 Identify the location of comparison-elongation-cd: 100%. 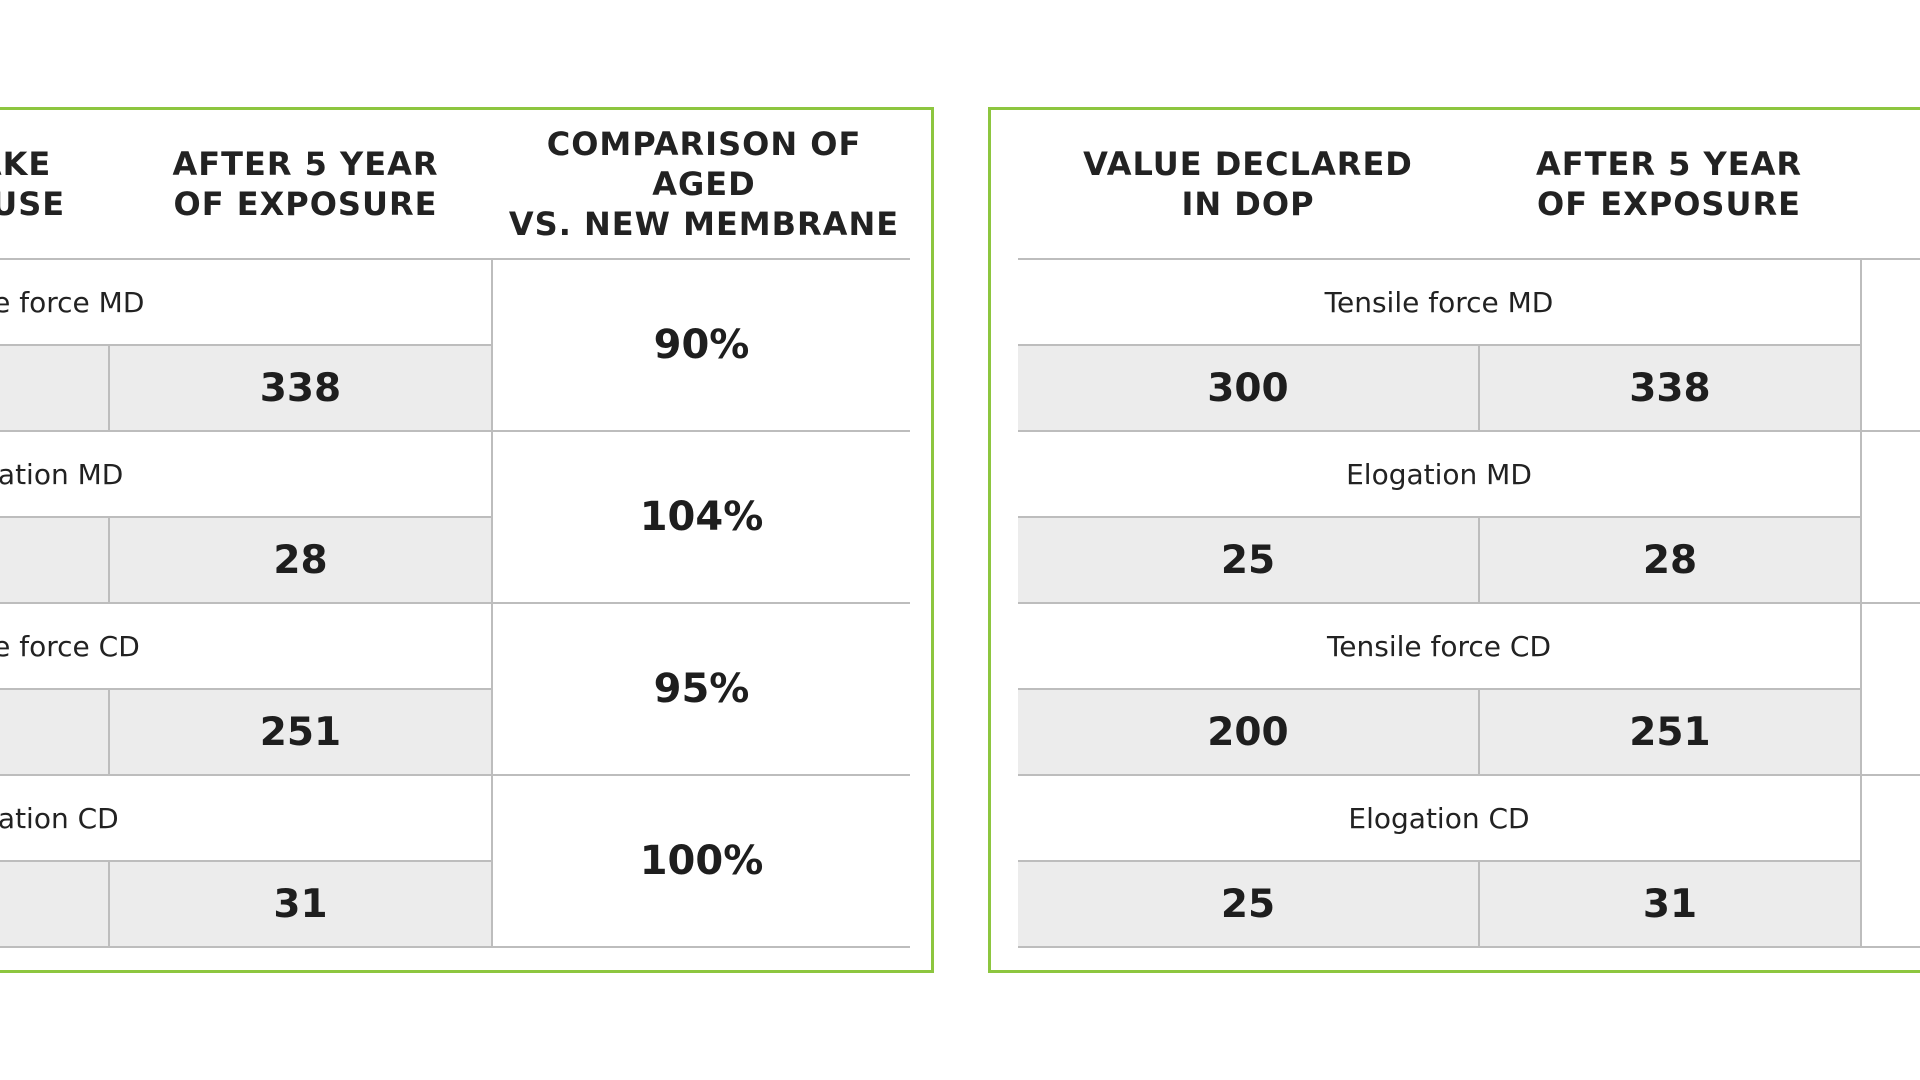
(700, 860).